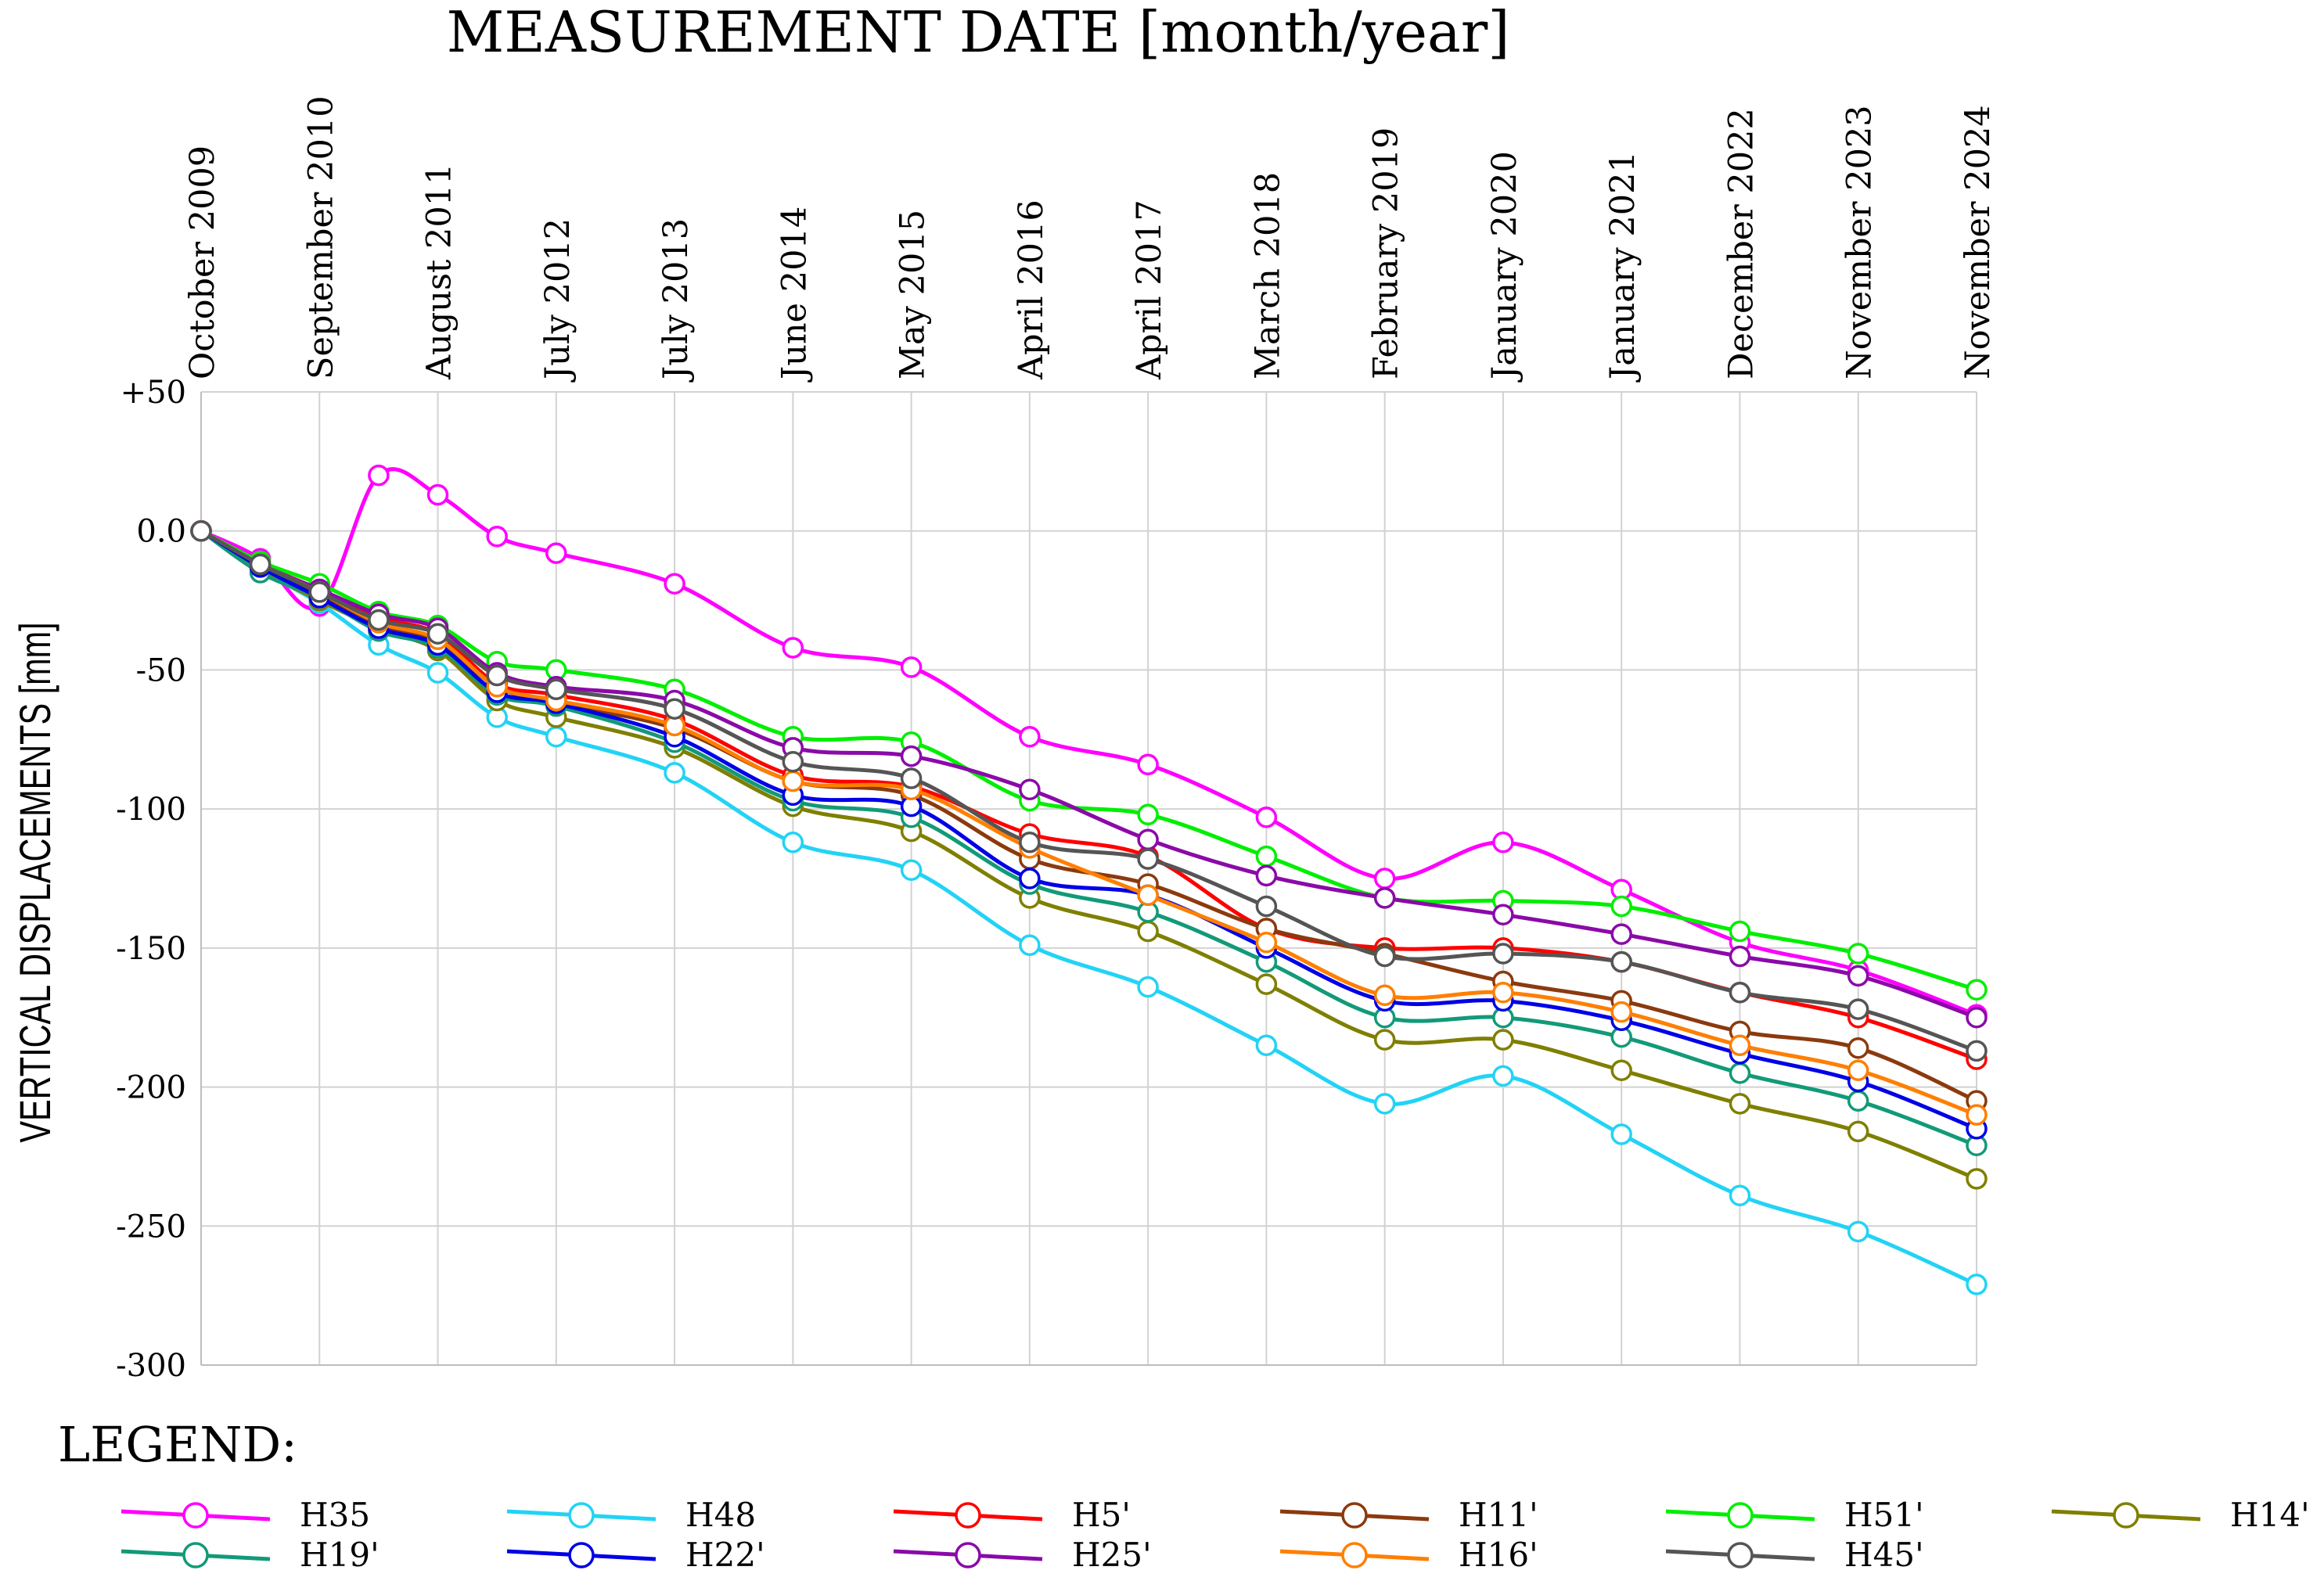 The height and width of the screenshot is (1581, 2324). What do you see at coordinates (151, 810) in the screenshot?
I see `y-tick-label: -100` at bounding box center [151, 810].